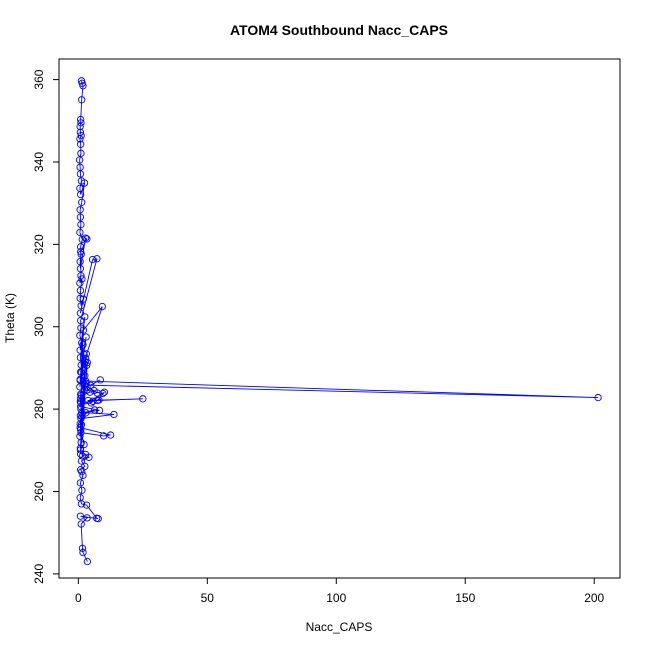  Describe the element at coordinates (39, 326) in the screenshot. I see `y-tick-label: 300` at that location.